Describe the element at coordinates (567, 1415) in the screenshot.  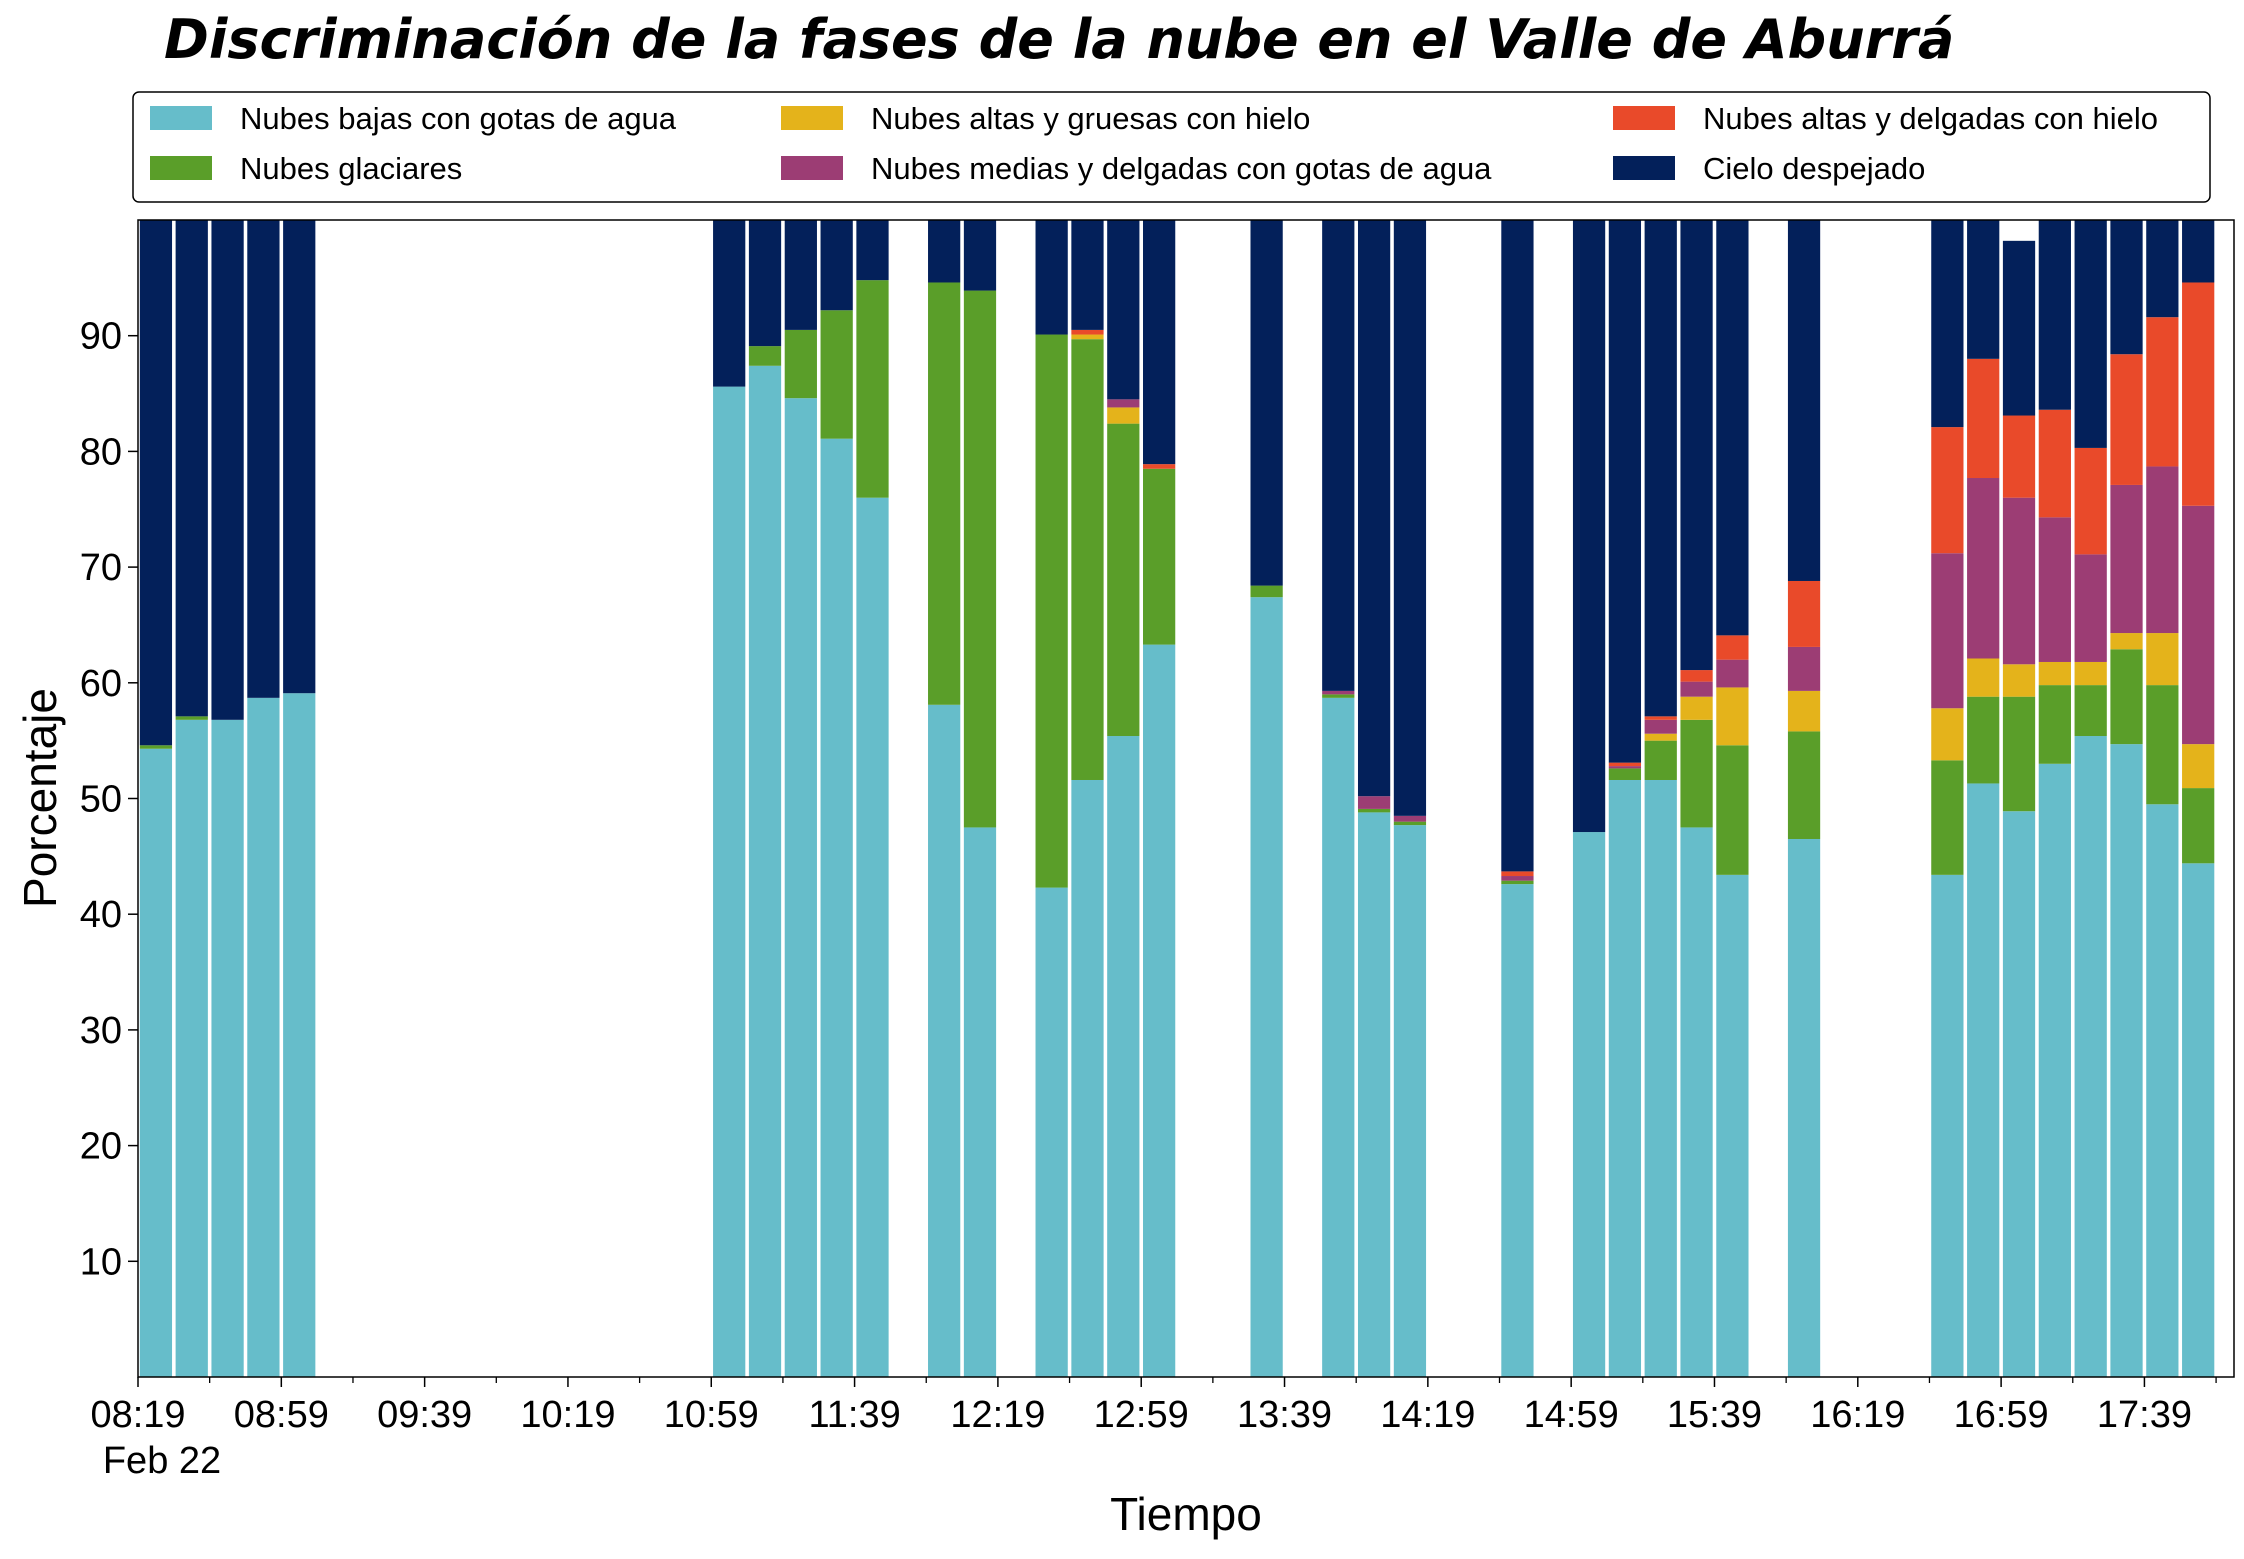
I see `x-tick-label: 10:19` at that location.